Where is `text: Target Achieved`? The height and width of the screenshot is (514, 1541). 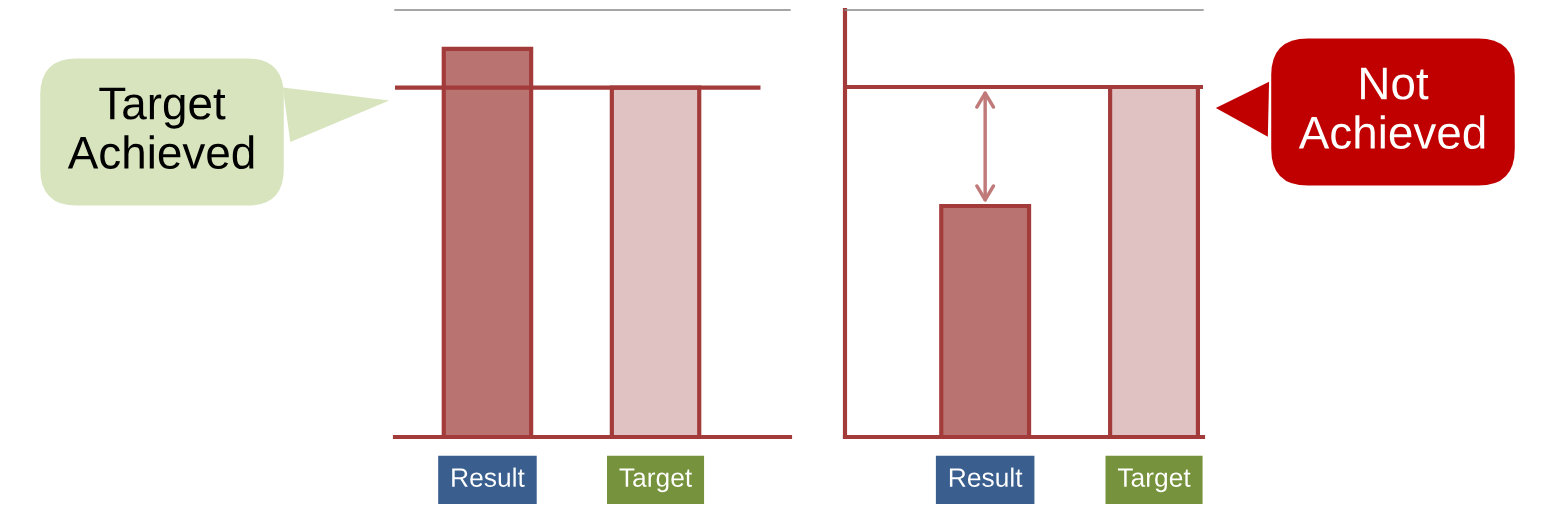 text: Target Achieved is located at coordinates (160, 128).